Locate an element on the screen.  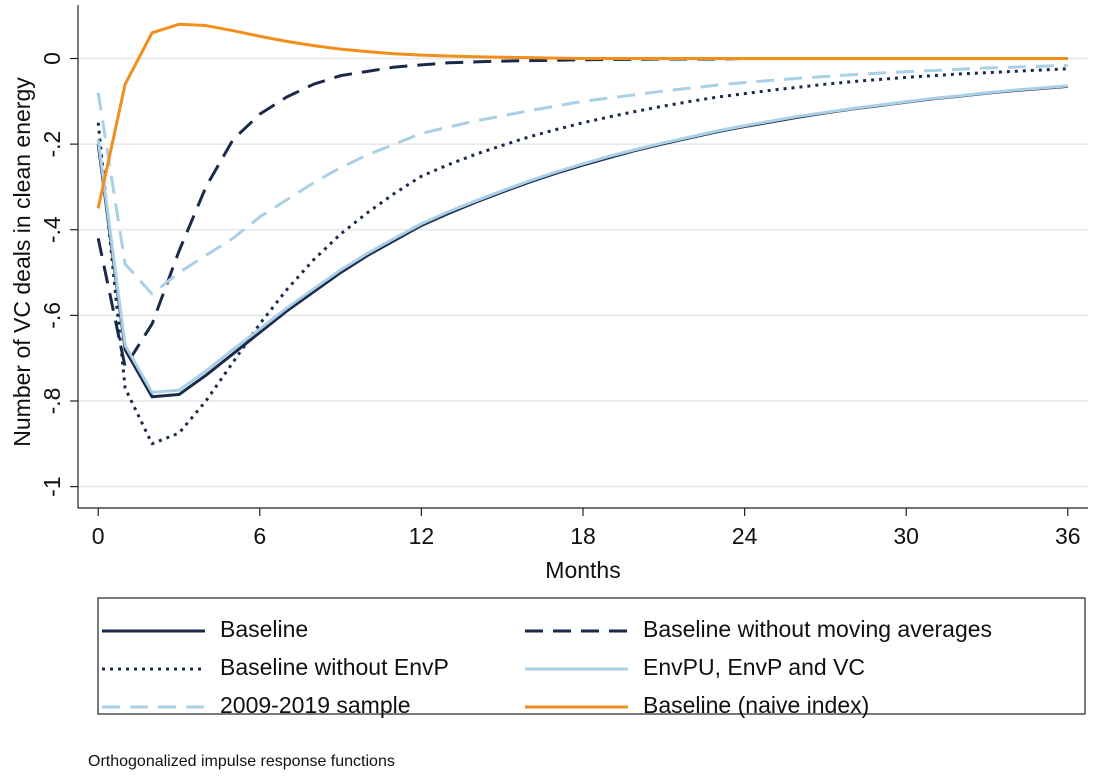
legend-label: EnvPU, EnvP and VC is located at coordinates (754, 667).